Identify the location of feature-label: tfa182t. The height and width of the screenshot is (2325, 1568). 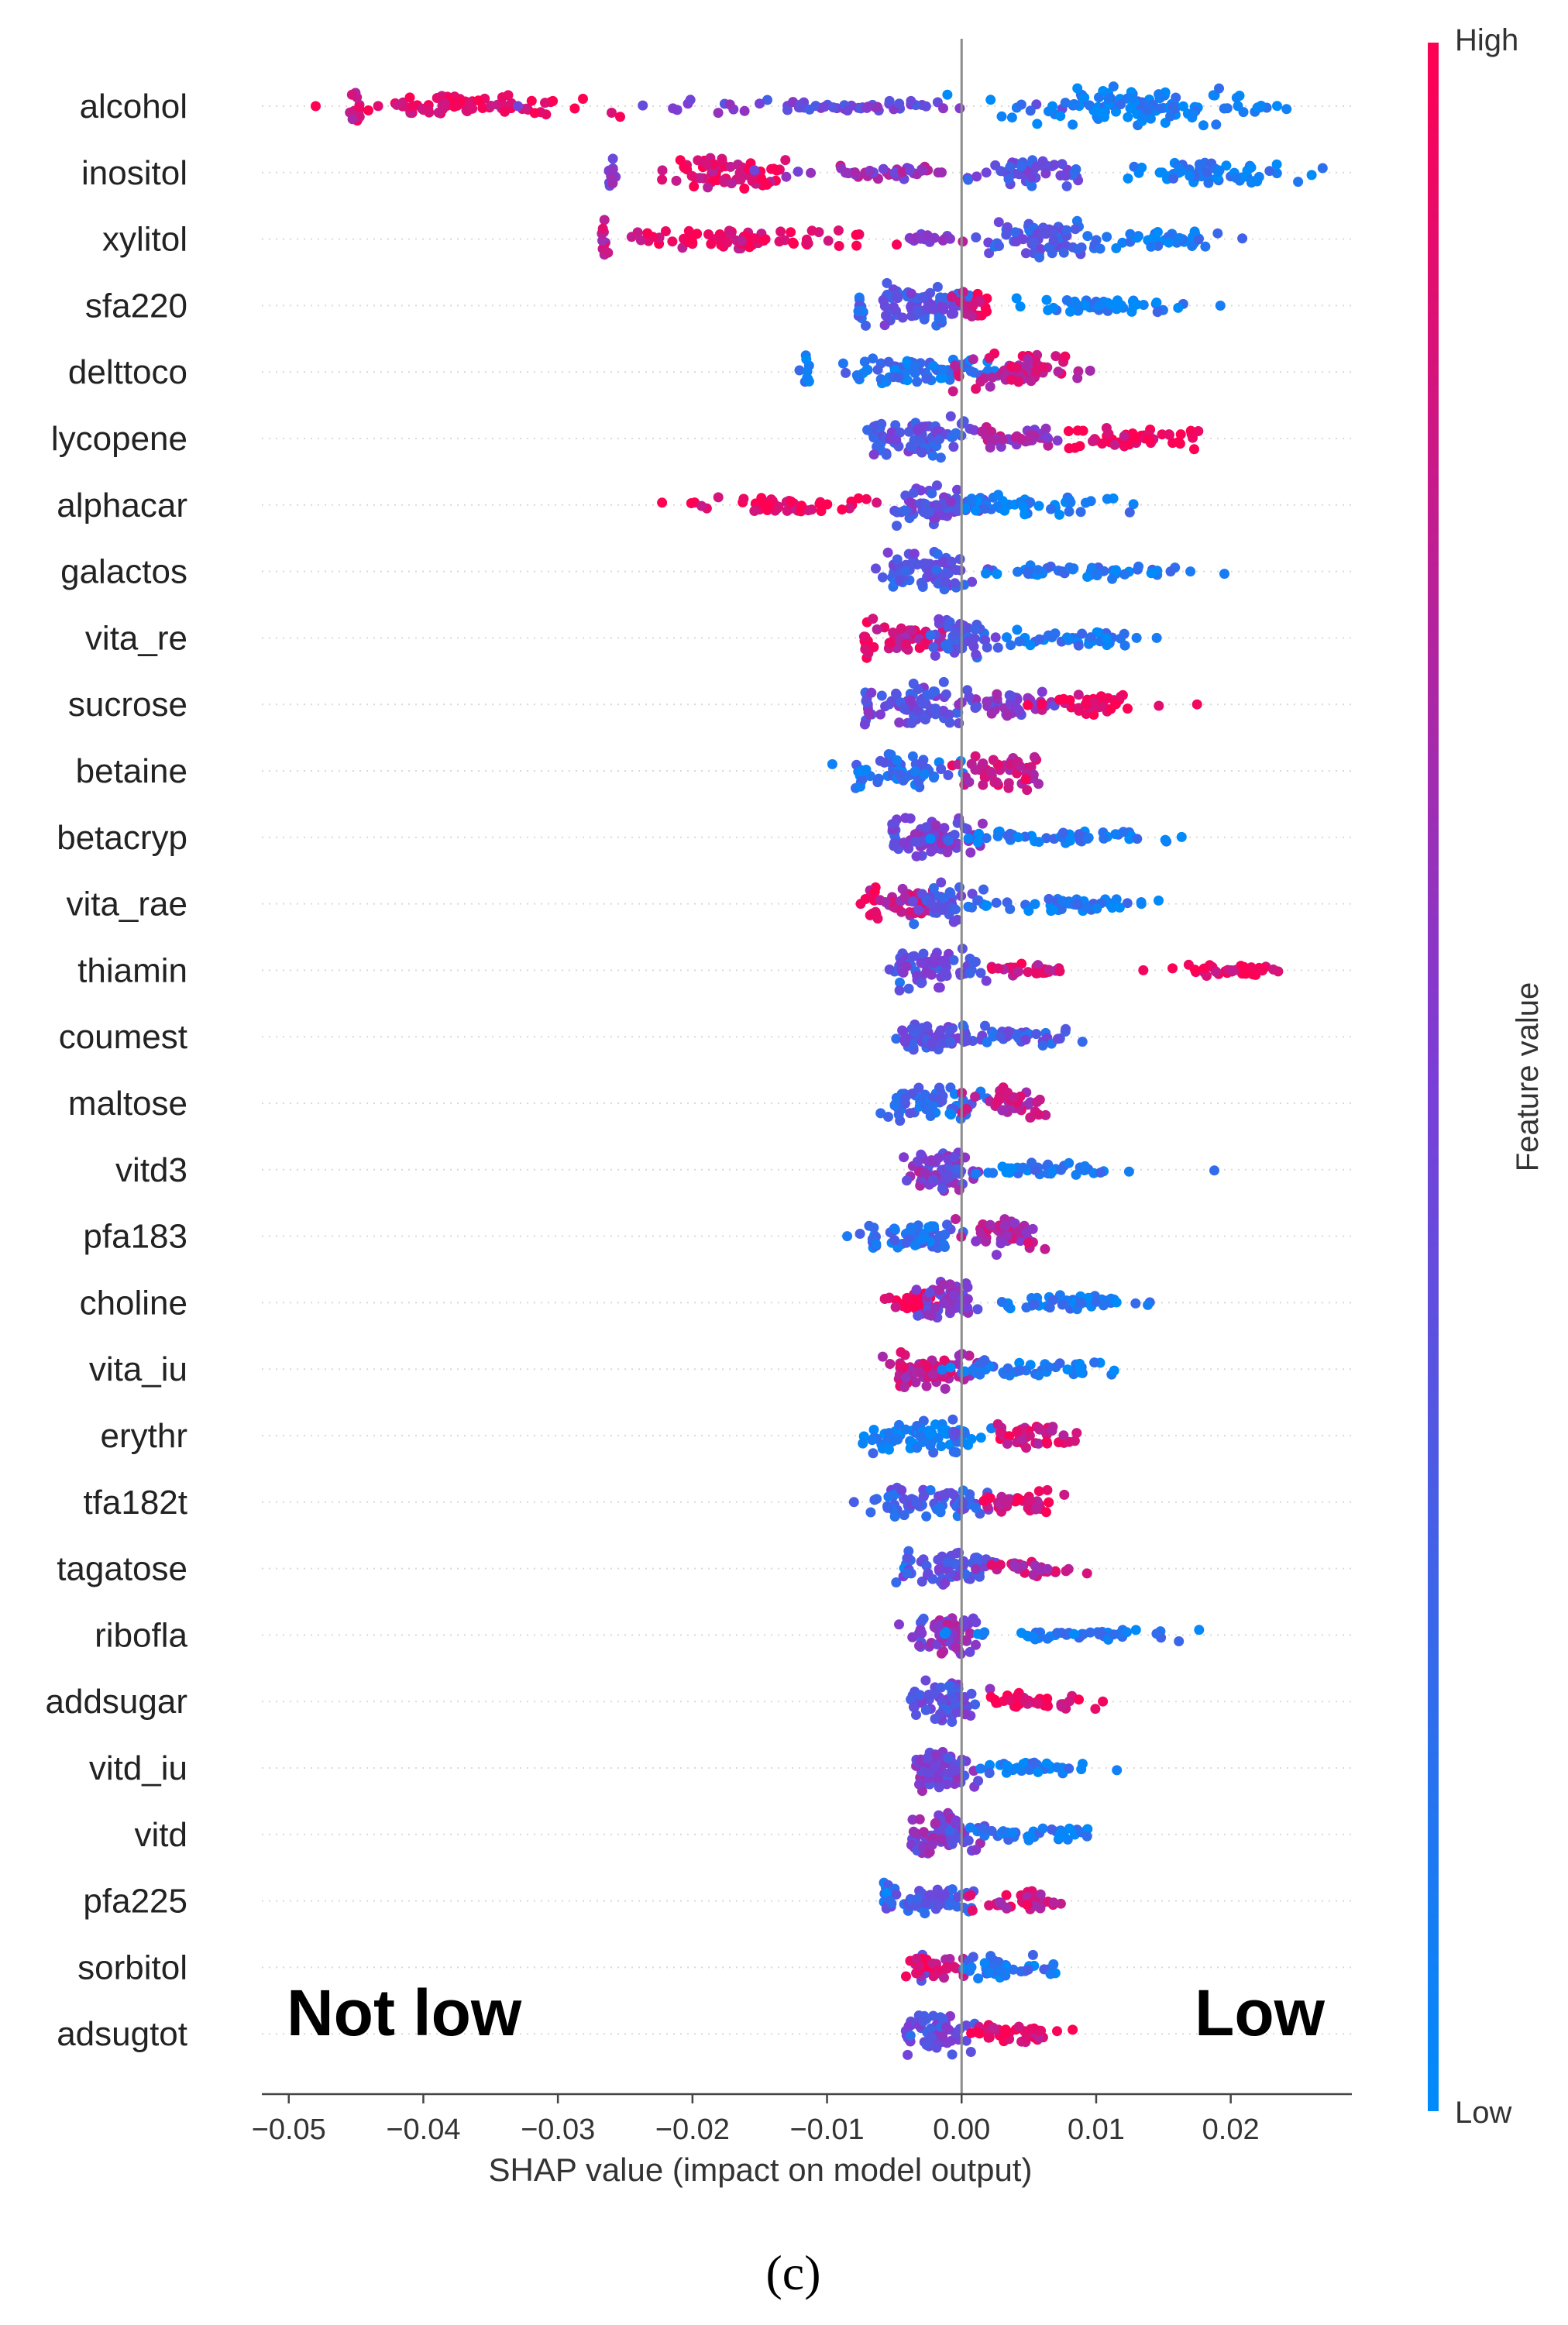
(135, 1503).